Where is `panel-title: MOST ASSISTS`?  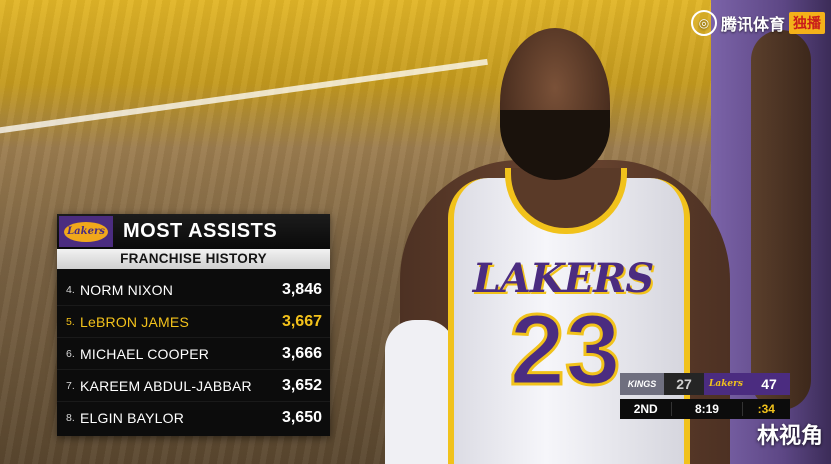
panel-title: MOST ASSISTS is located at coordinates (200, 231).